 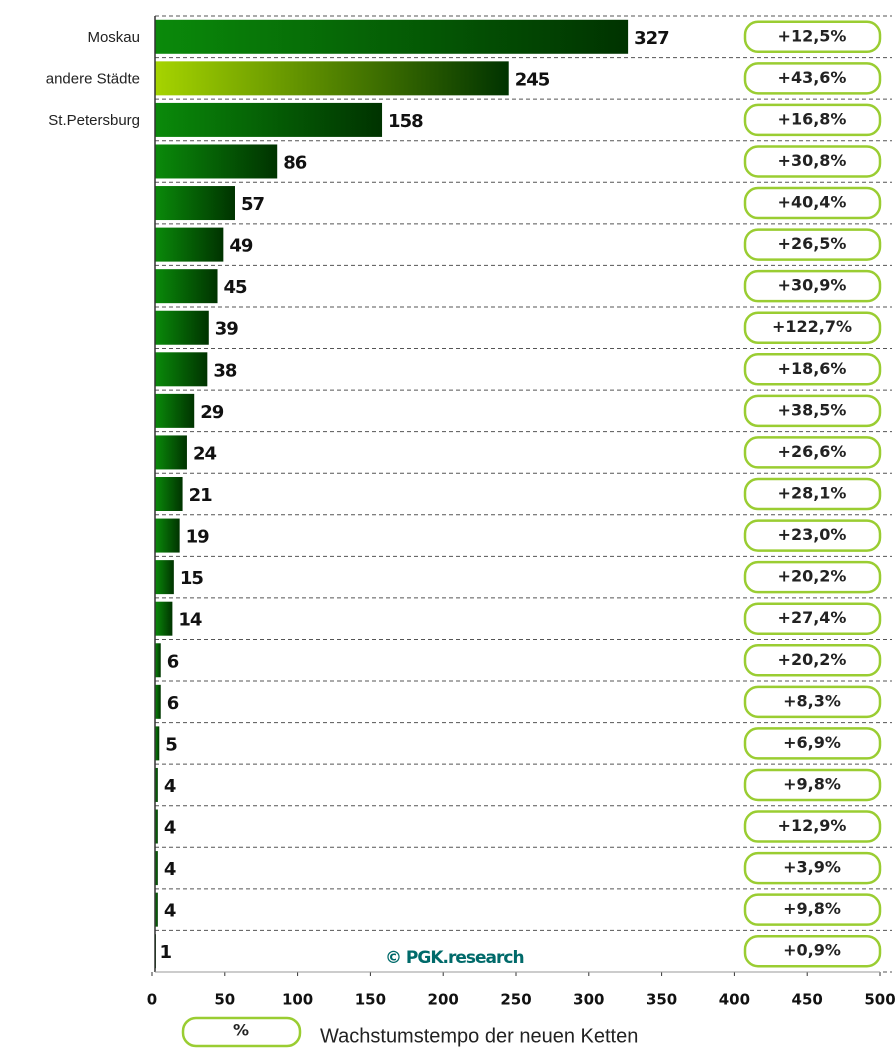 I want to click on x-tick-label: 250, so click(x=515, y=1000).